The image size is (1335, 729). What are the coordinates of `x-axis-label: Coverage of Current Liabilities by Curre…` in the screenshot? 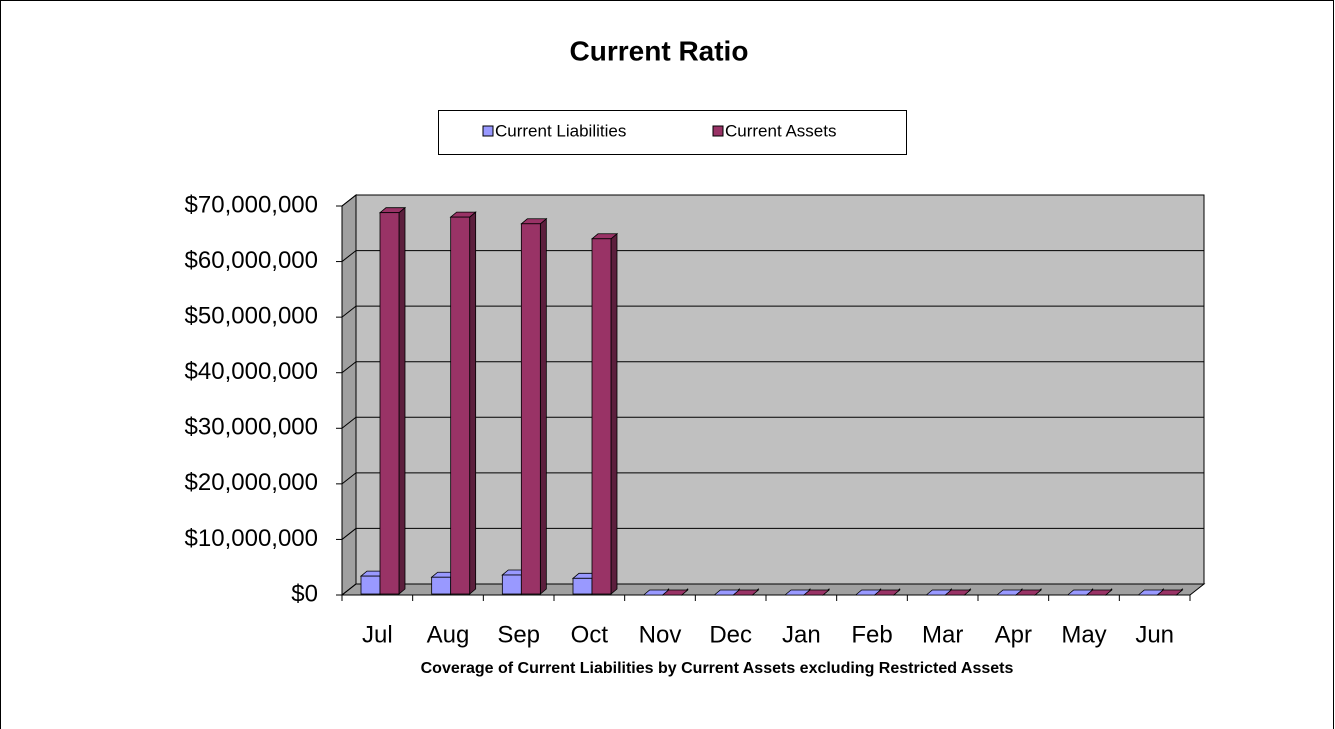 It's located at (717, 668).